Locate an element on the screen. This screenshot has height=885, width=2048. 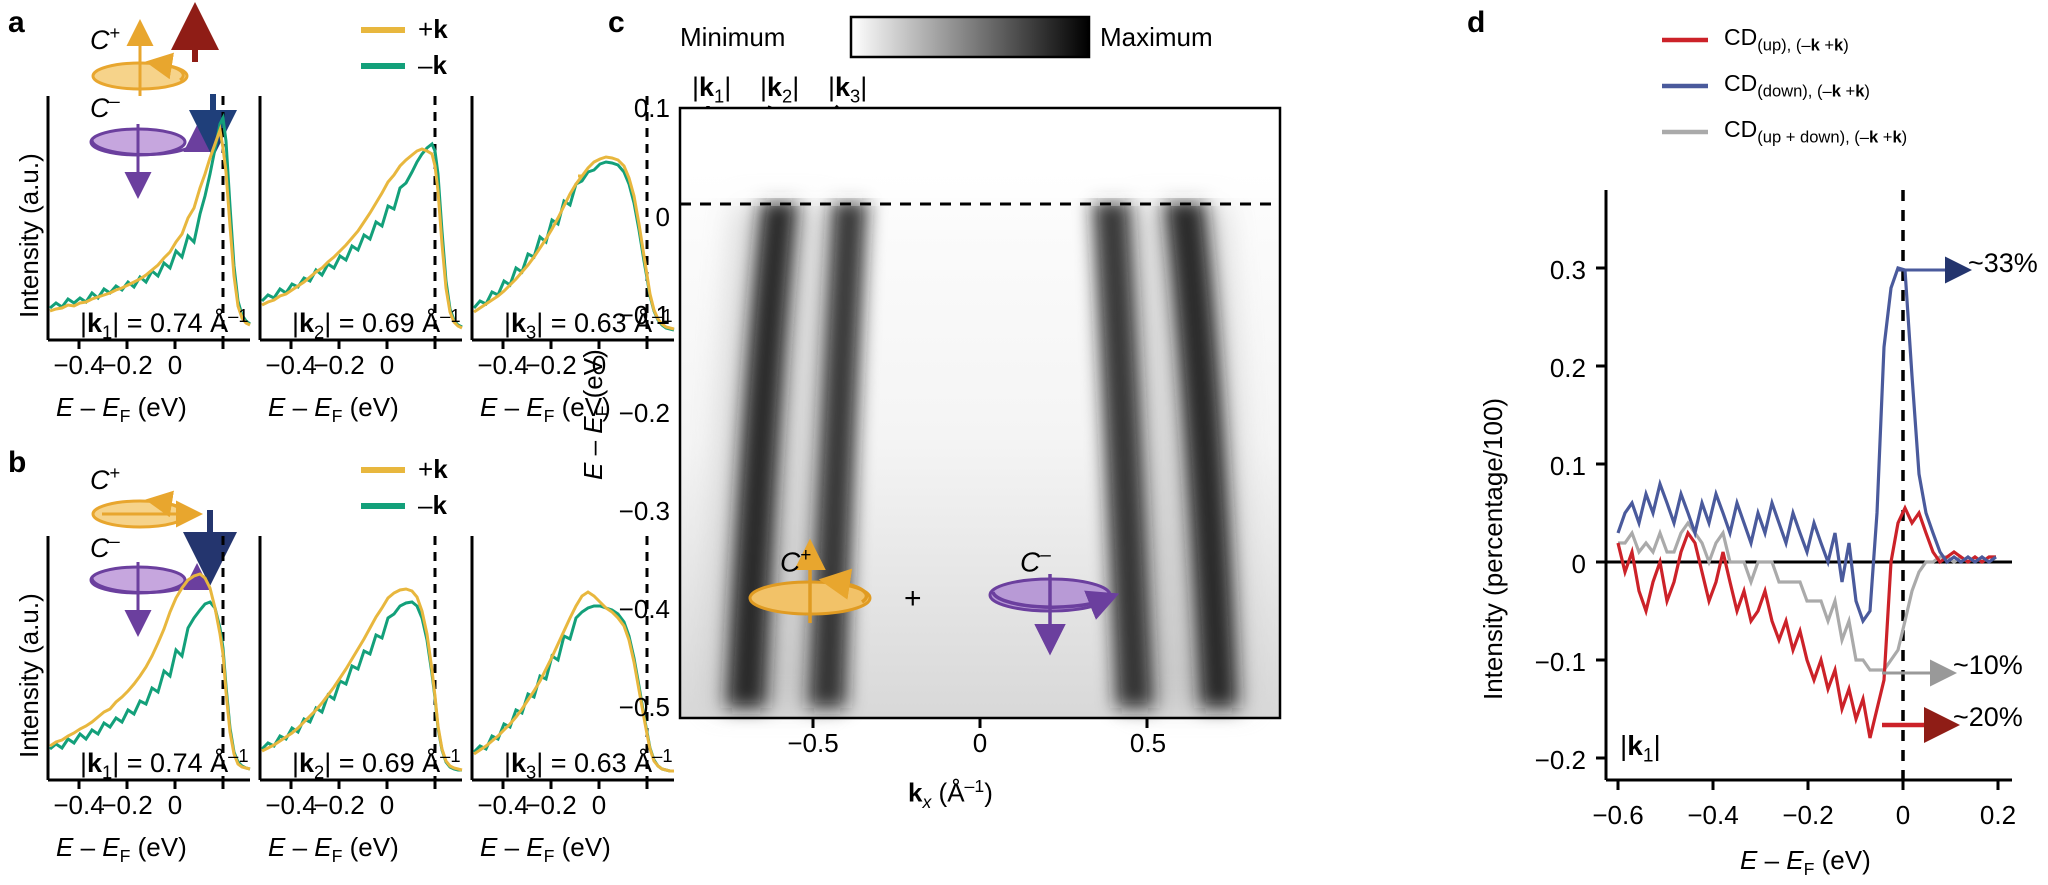
panel-c-xtick-2: 0.5 is located at coordinates (1148, 743).